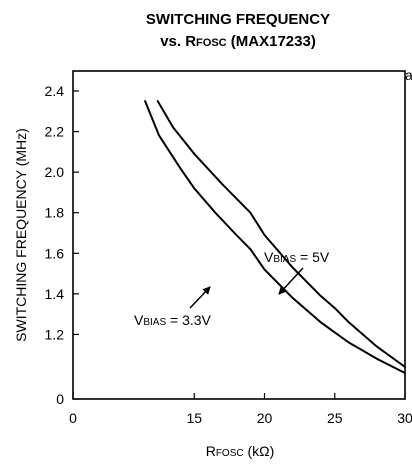  What do you see at coordinates (271, 41) in the screenshot?
I see `title-line2-suffix: (MAX17233)` at bounding box center [271, 41].